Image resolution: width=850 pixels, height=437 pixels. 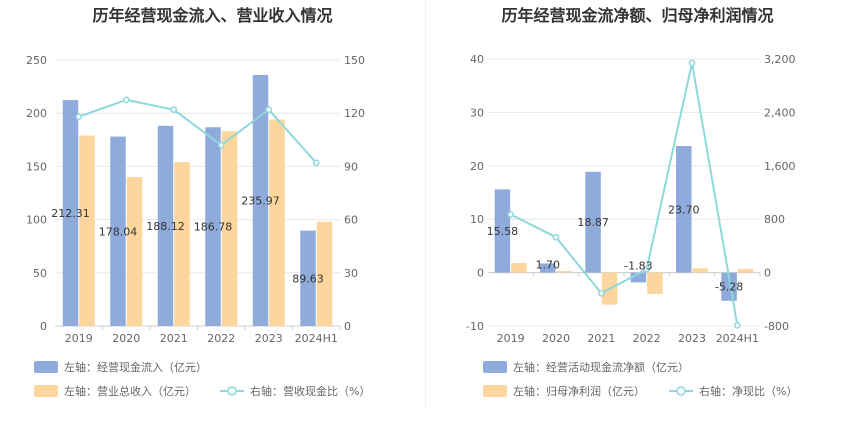 What do you see at coordinates (477, 166) in the screenshot?
I see `right-left-tick-label: 20` at bounding box center [477, 166].